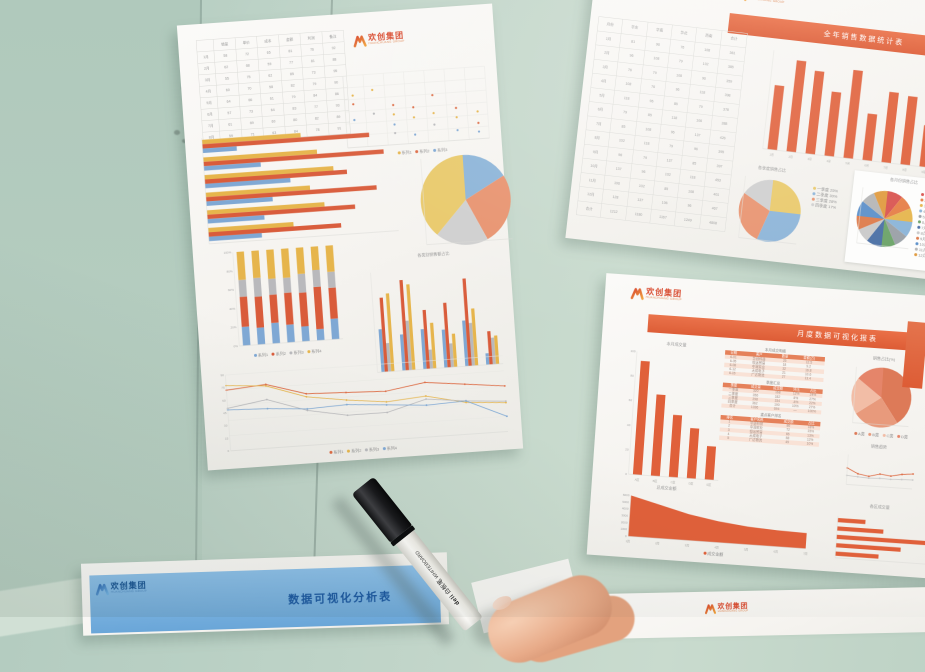 The image size is (925, 672). What do you see at coordinates (227, 252) in the screenshot?
I see `svg-text: 100%` at bounding box center [227, 252].